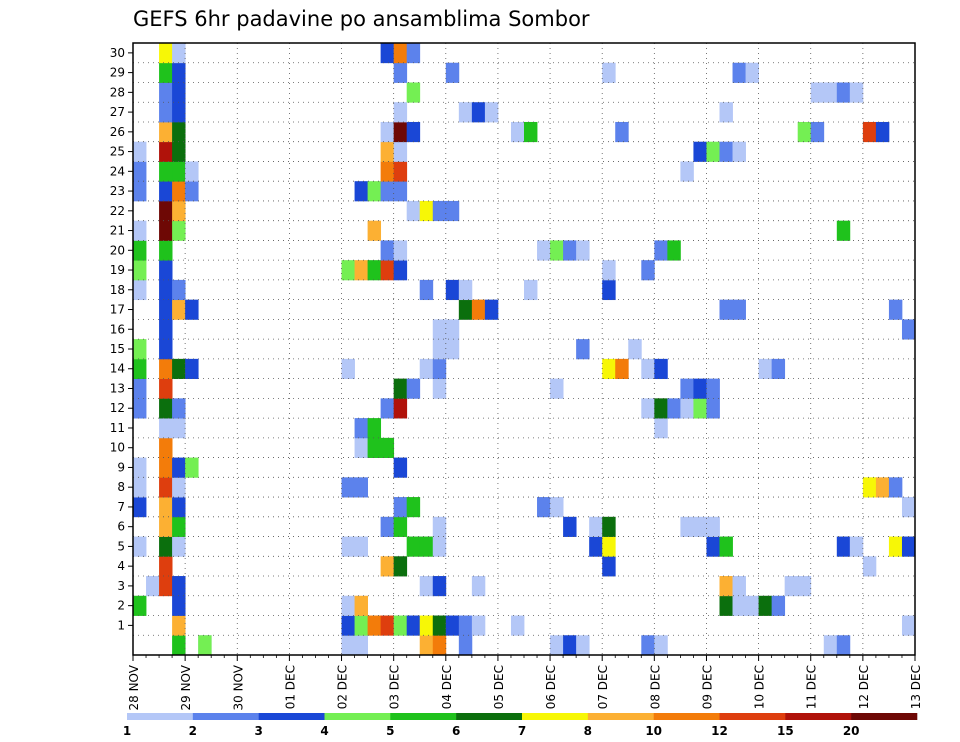 The width and height of the screenshot is (960, 742). Describe the element at coordinates (127, 731) in the screenshot. I see `colorbar-label: 1` at that location.